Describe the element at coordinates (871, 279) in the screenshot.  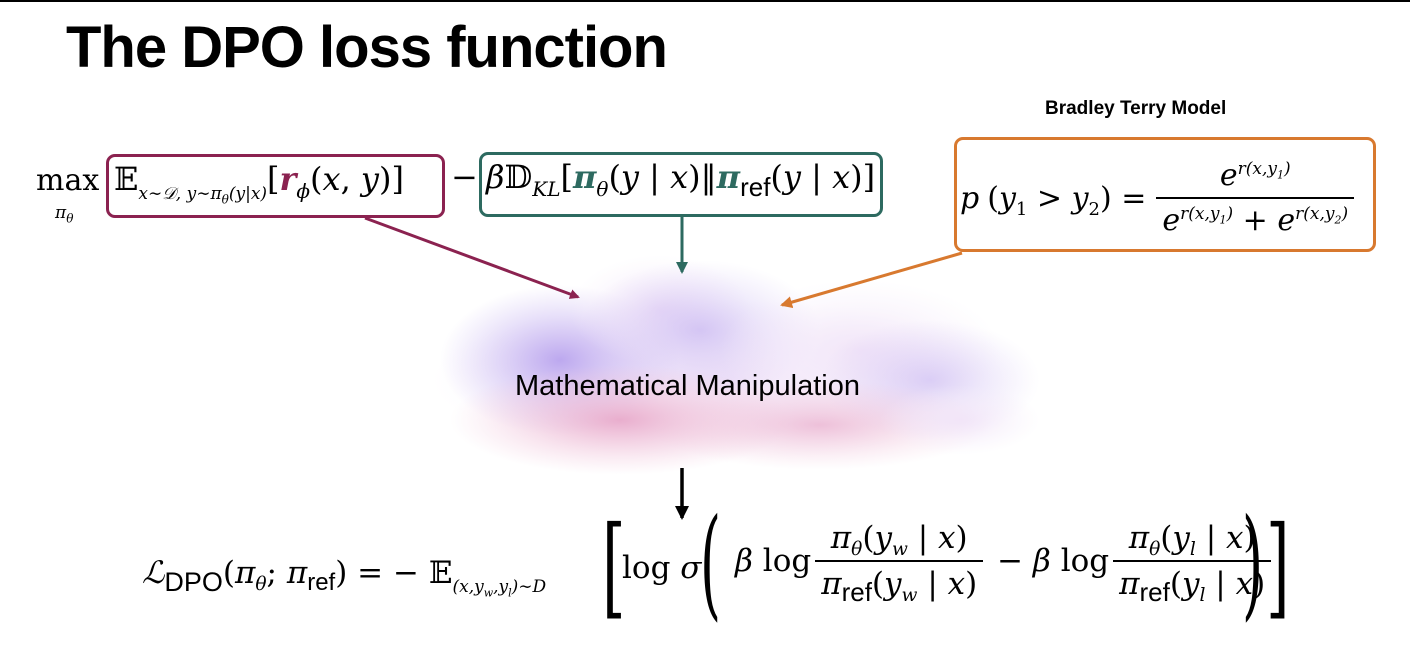
I see `bt-arrow` at that location.